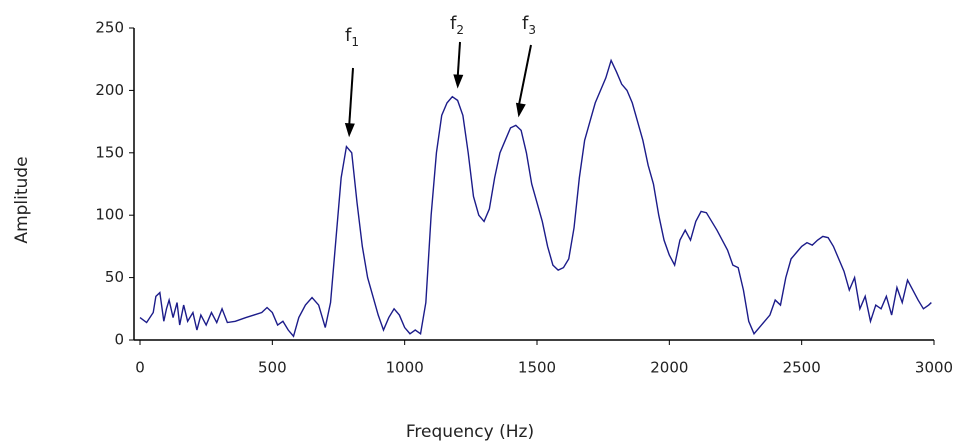 This screenshot has width=960, height=444. What do you see at coordinates (405, 368) in the screenshot?
I see `x-tick-label: 1000` at bounding box center [405, 368].